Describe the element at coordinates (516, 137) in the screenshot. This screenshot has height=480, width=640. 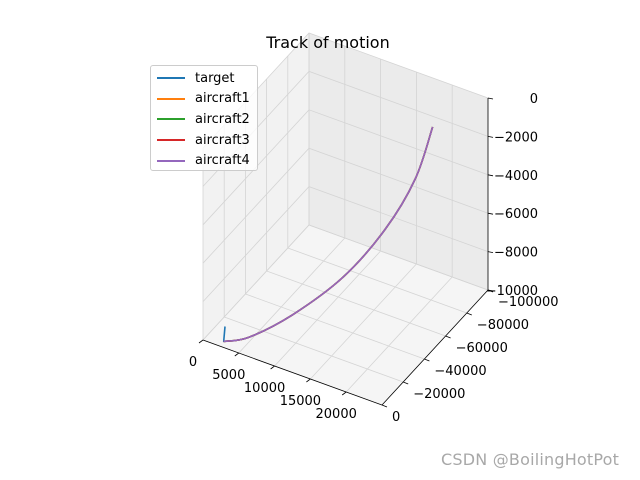
I see `z-tick-label: −2000` at that location.